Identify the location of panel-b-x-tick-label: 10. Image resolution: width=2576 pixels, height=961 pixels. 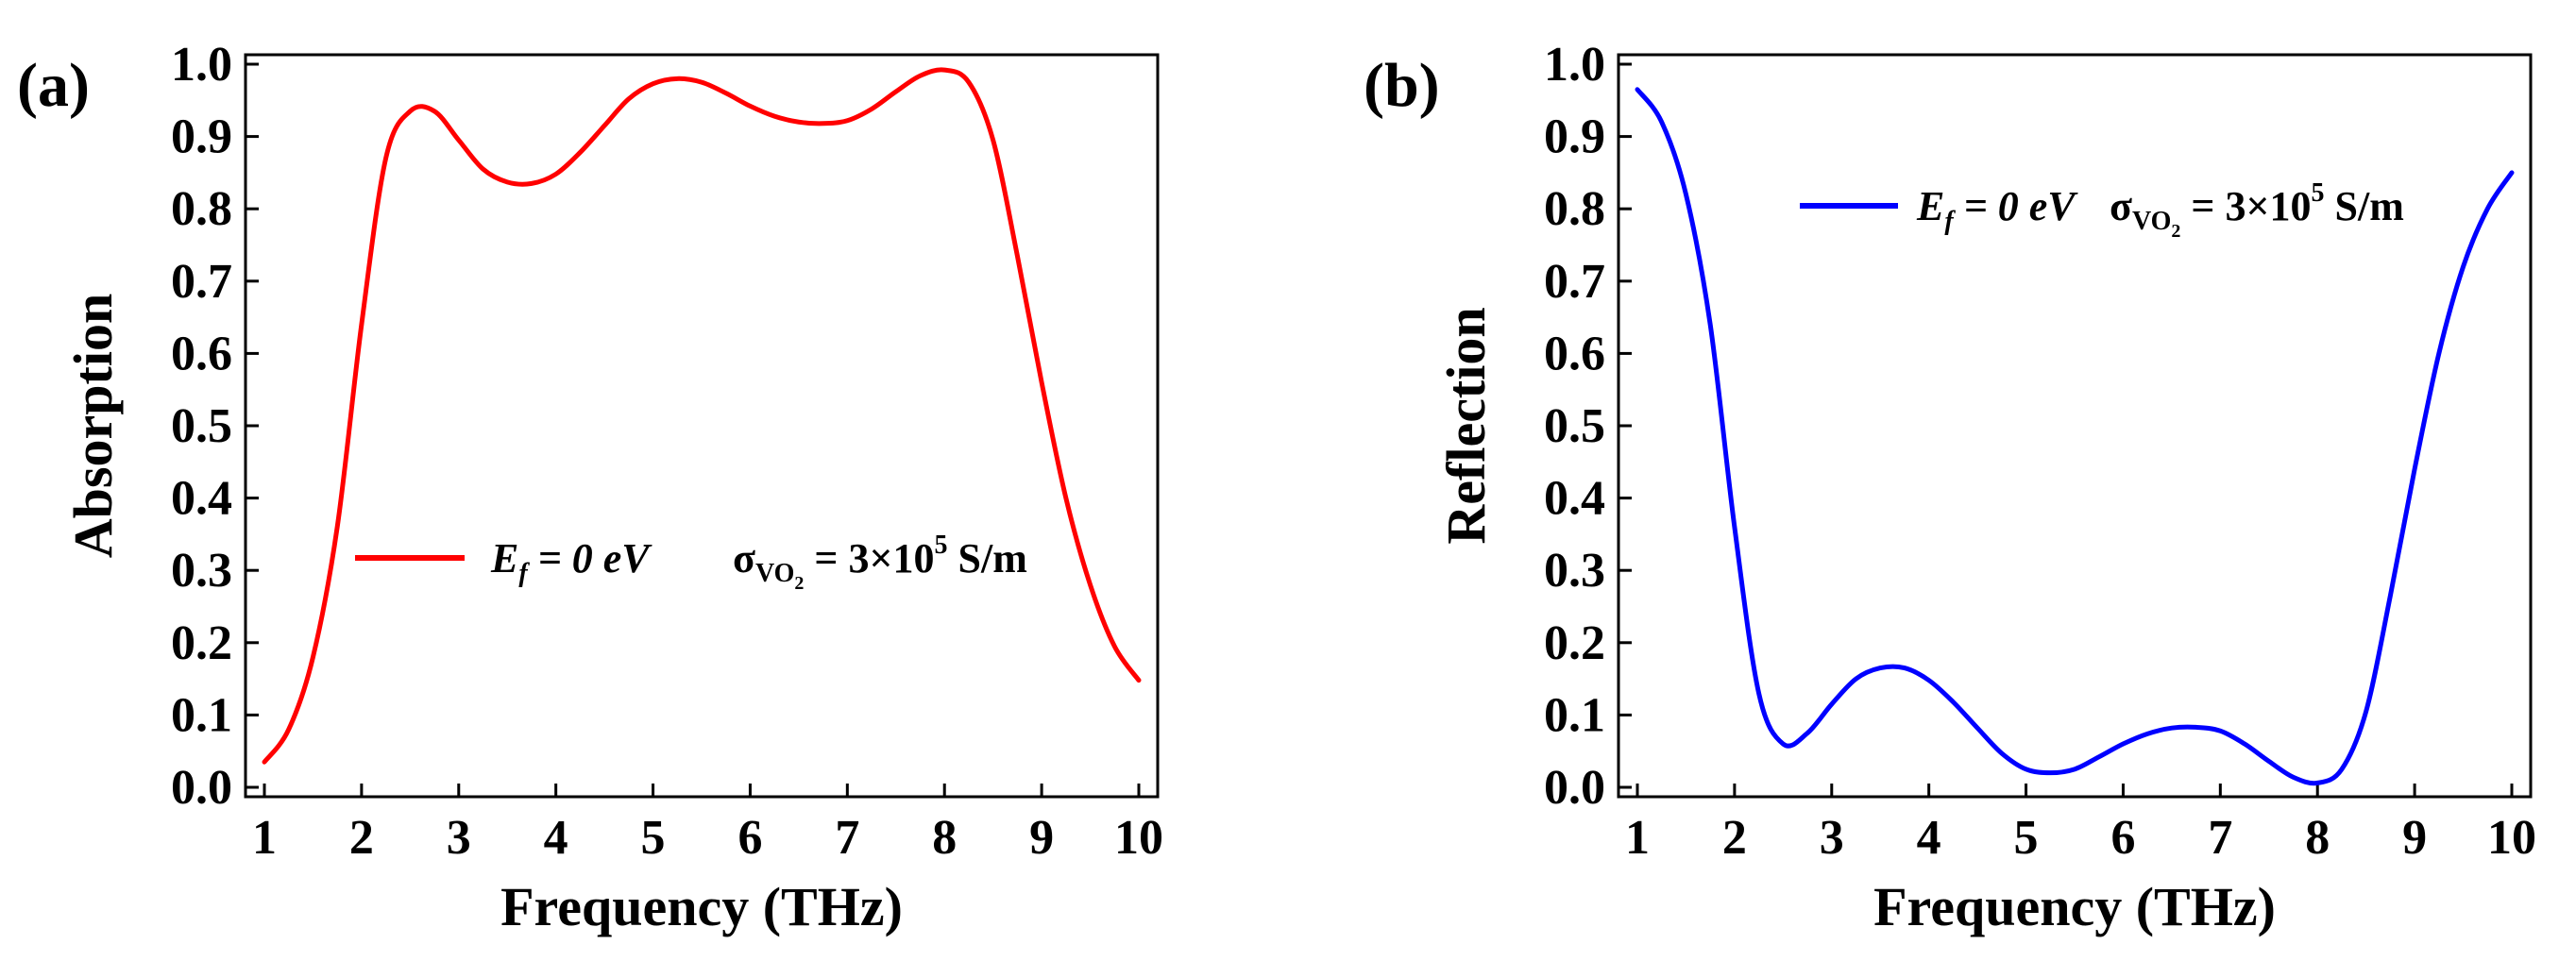
(2511, 838).